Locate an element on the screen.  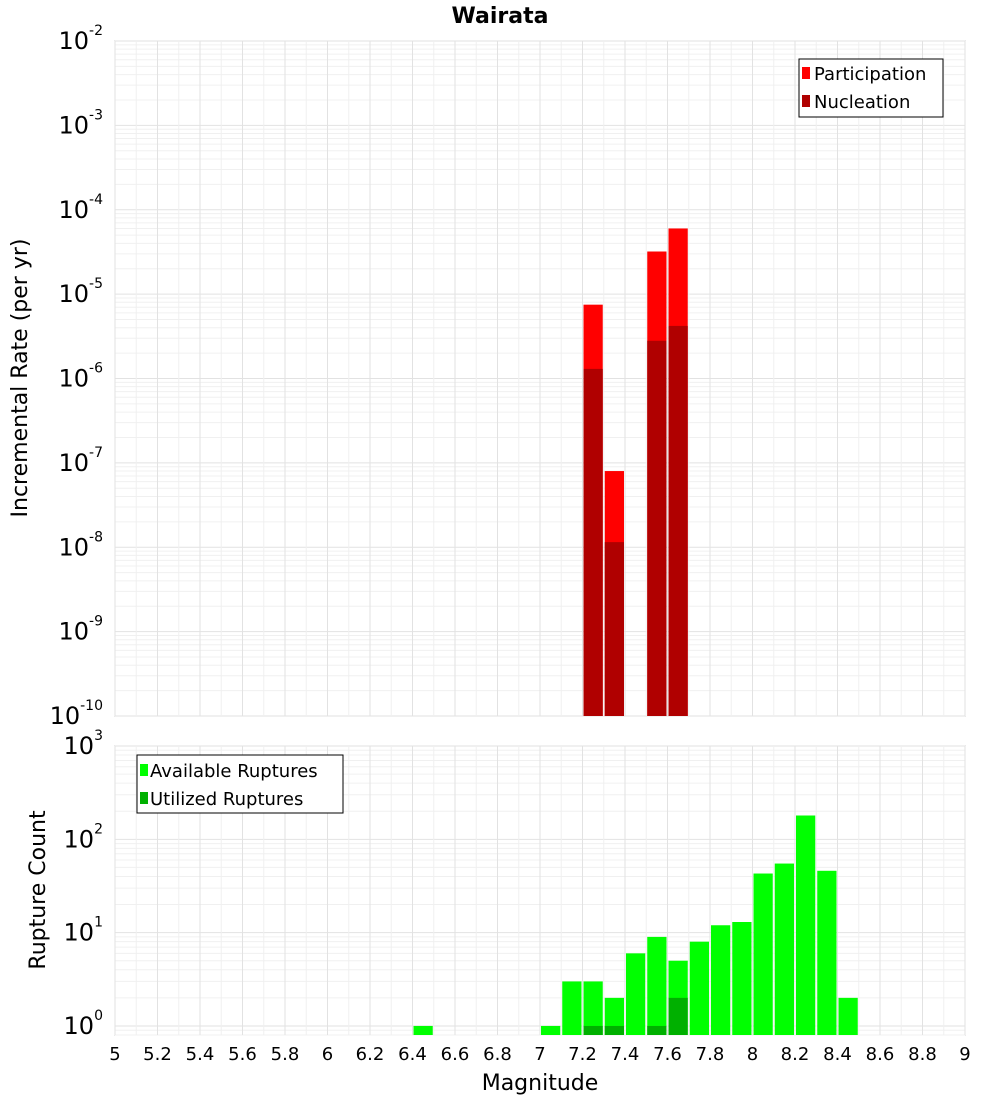
top-y-tick-label: 10⁻¹⁰ is located at coordinates (76, 714).